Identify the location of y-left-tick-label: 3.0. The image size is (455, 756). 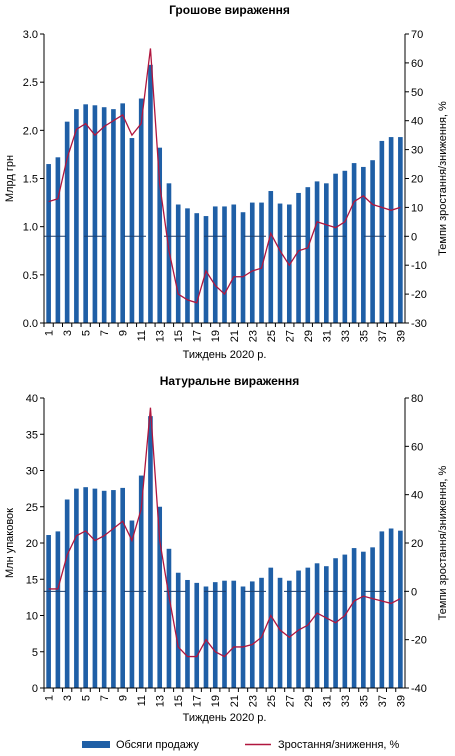
(30, 35).